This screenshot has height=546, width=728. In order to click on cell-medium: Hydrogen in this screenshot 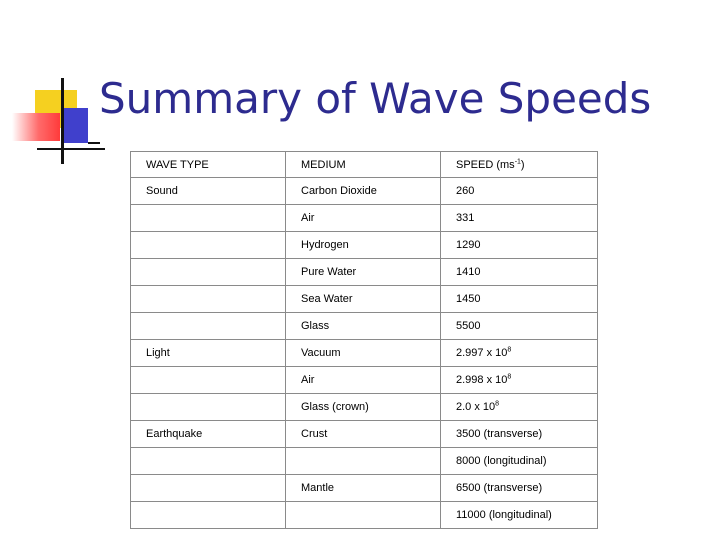, I will do `click(363, 245)`.